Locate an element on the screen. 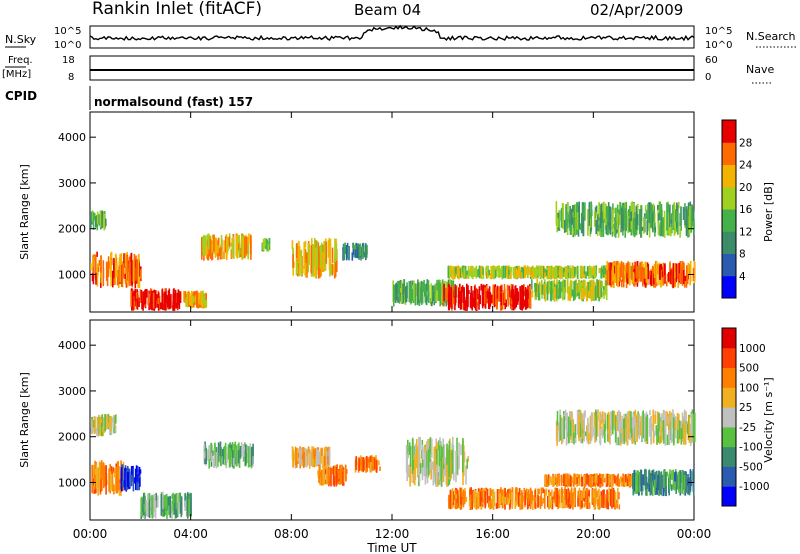 The height and width of the screenshot is (554, 800). velocity-ylabel: Slant Range [km] is located at coordinates (24, 420).